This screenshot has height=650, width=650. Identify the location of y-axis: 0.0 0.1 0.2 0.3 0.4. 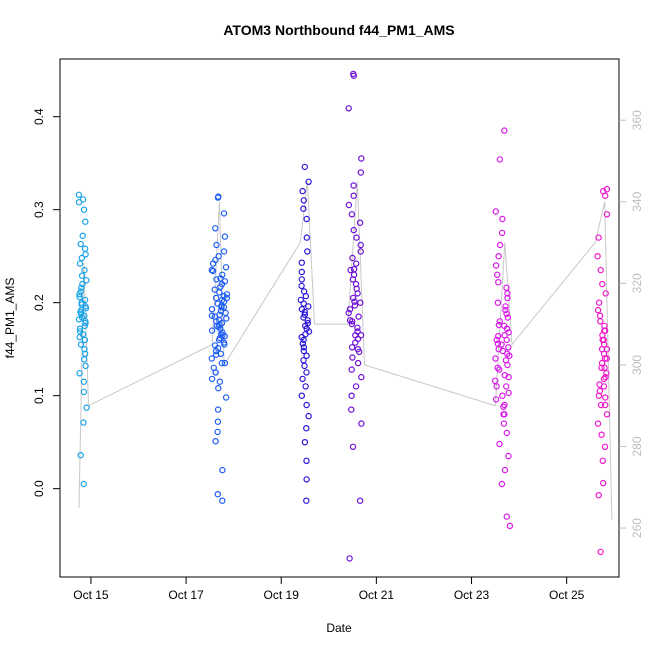
(46, 302).